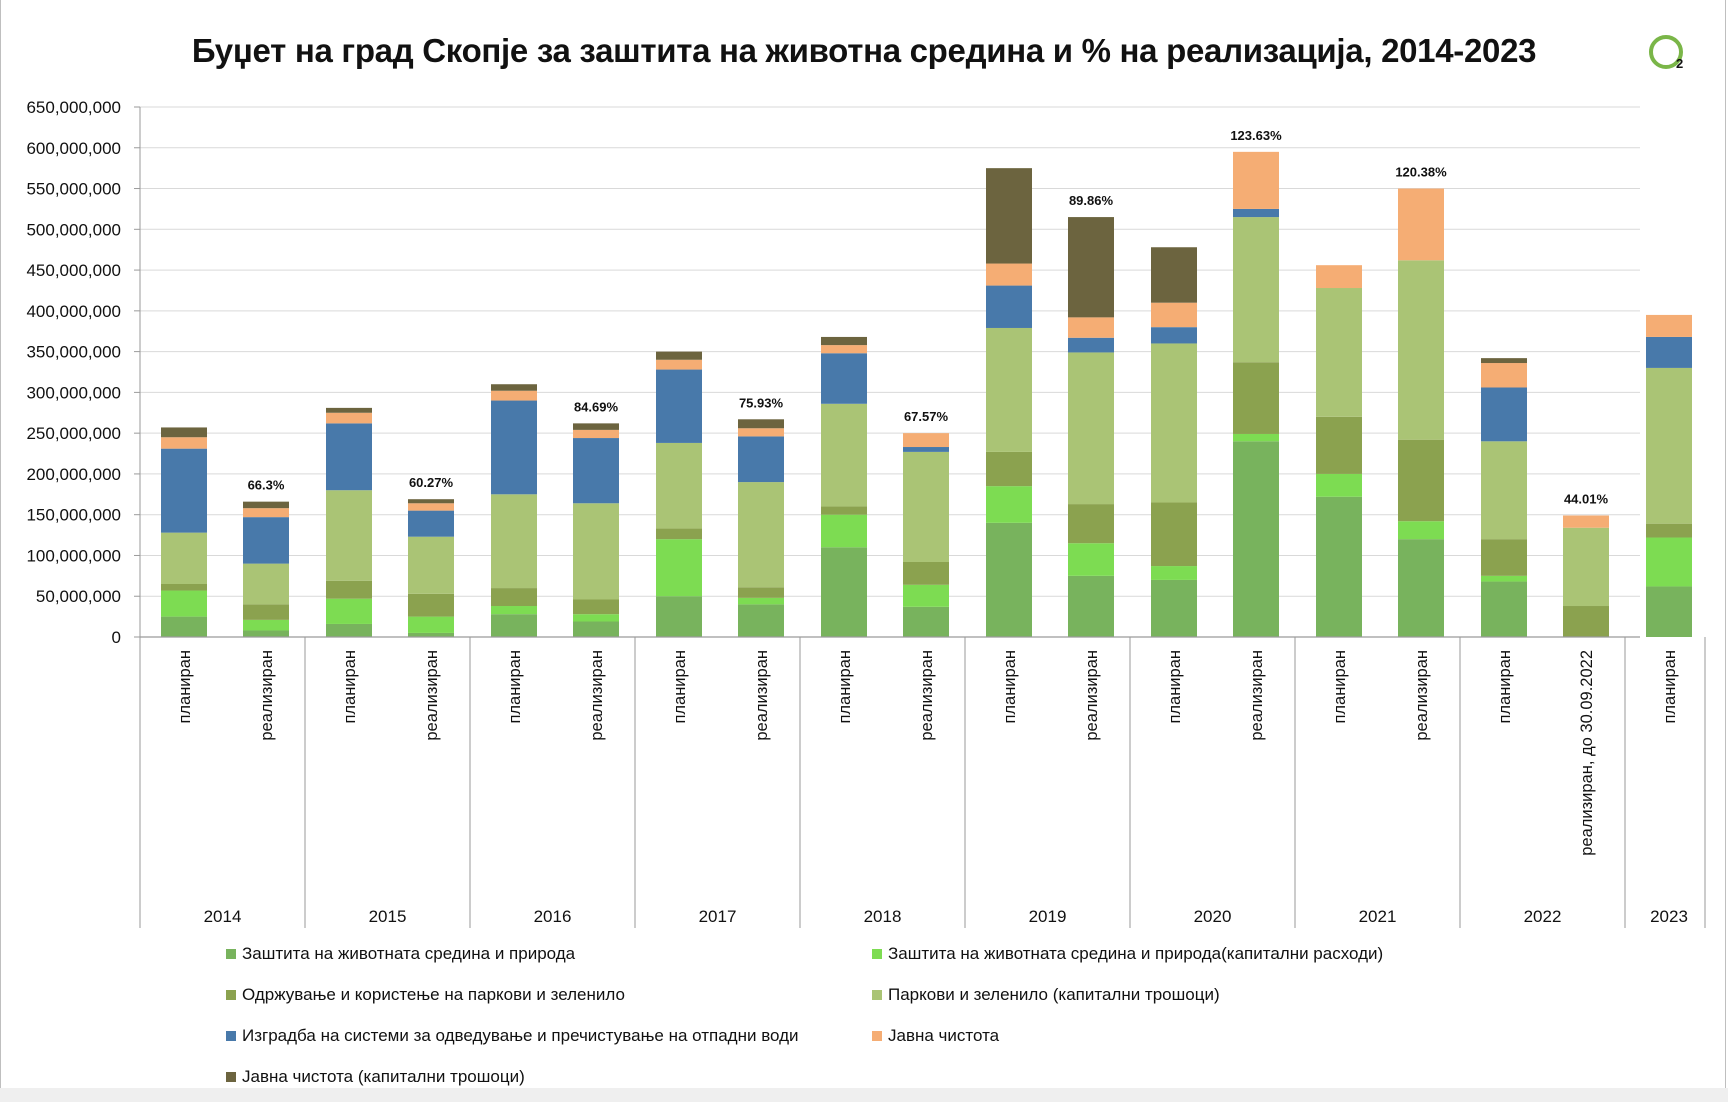 This screenshot has width=1728, height=1102. I want to click on percent-label: 66.3%, so click(266, 485).